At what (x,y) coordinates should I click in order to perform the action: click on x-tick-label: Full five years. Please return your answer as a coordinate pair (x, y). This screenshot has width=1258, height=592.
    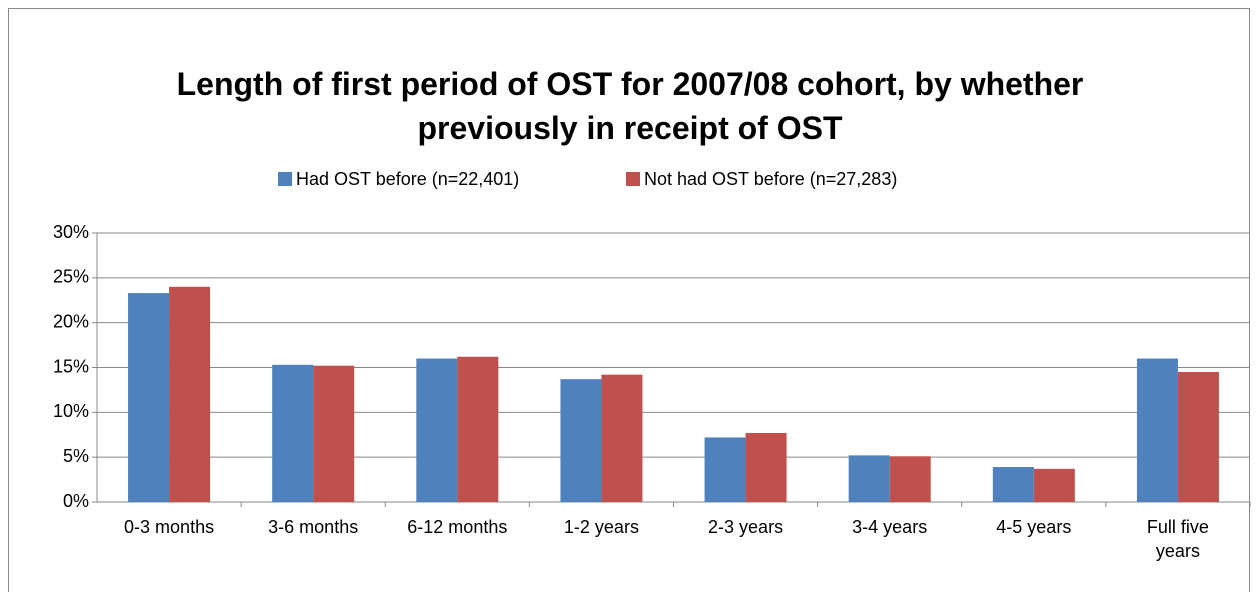
    Looking at the image, I should click on (1177, 539).